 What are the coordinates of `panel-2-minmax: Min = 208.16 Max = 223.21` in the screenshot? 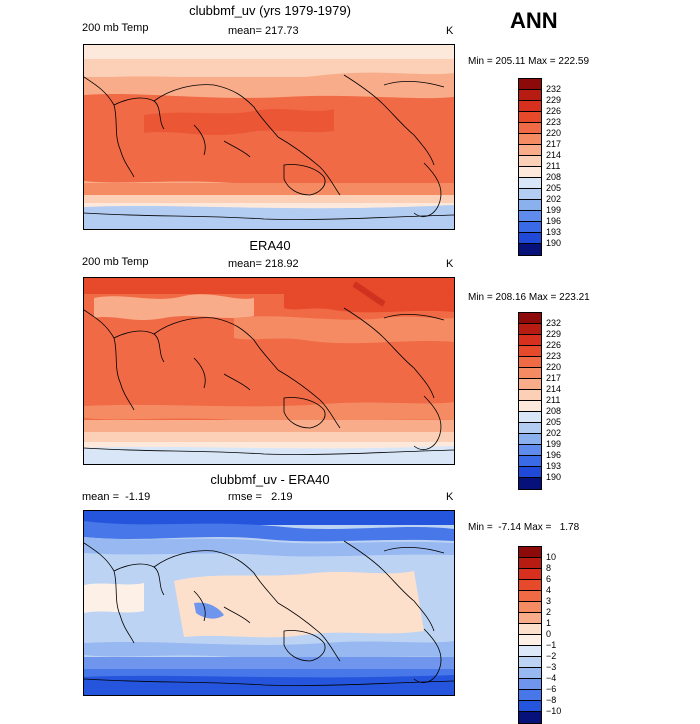 It's located at (529, 297).